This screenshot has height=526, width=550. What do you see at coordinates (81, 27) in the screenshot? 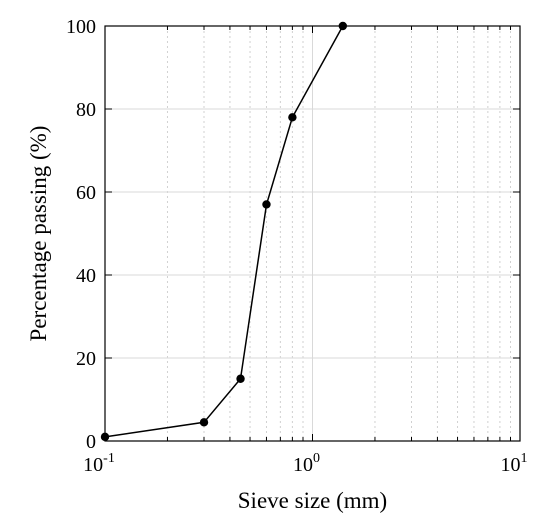
I see `y-tick-label: 100` at bounding box center [81, 27].